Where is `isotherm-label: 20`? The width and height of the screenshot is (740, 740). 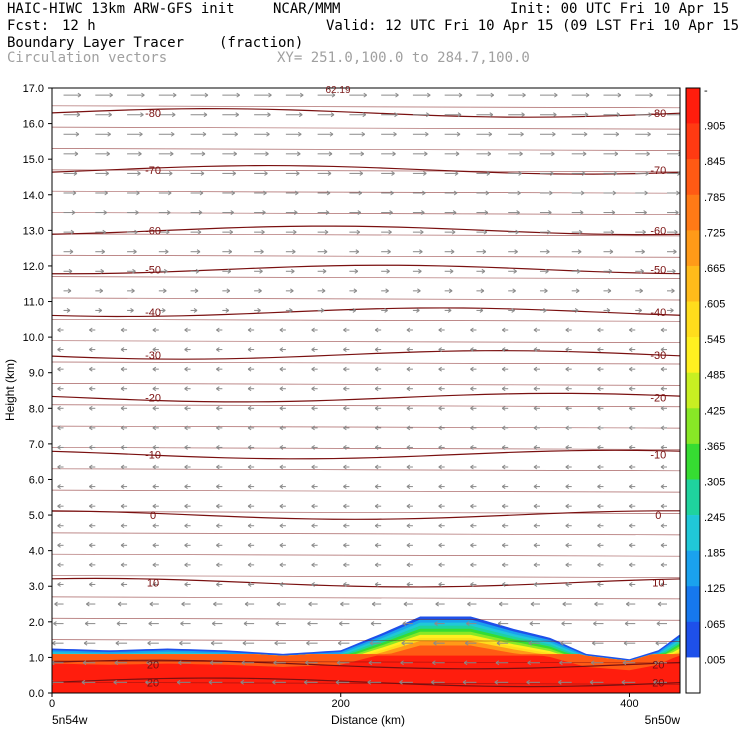
isotherm-label: 20 is located at coordinates (153, 683).